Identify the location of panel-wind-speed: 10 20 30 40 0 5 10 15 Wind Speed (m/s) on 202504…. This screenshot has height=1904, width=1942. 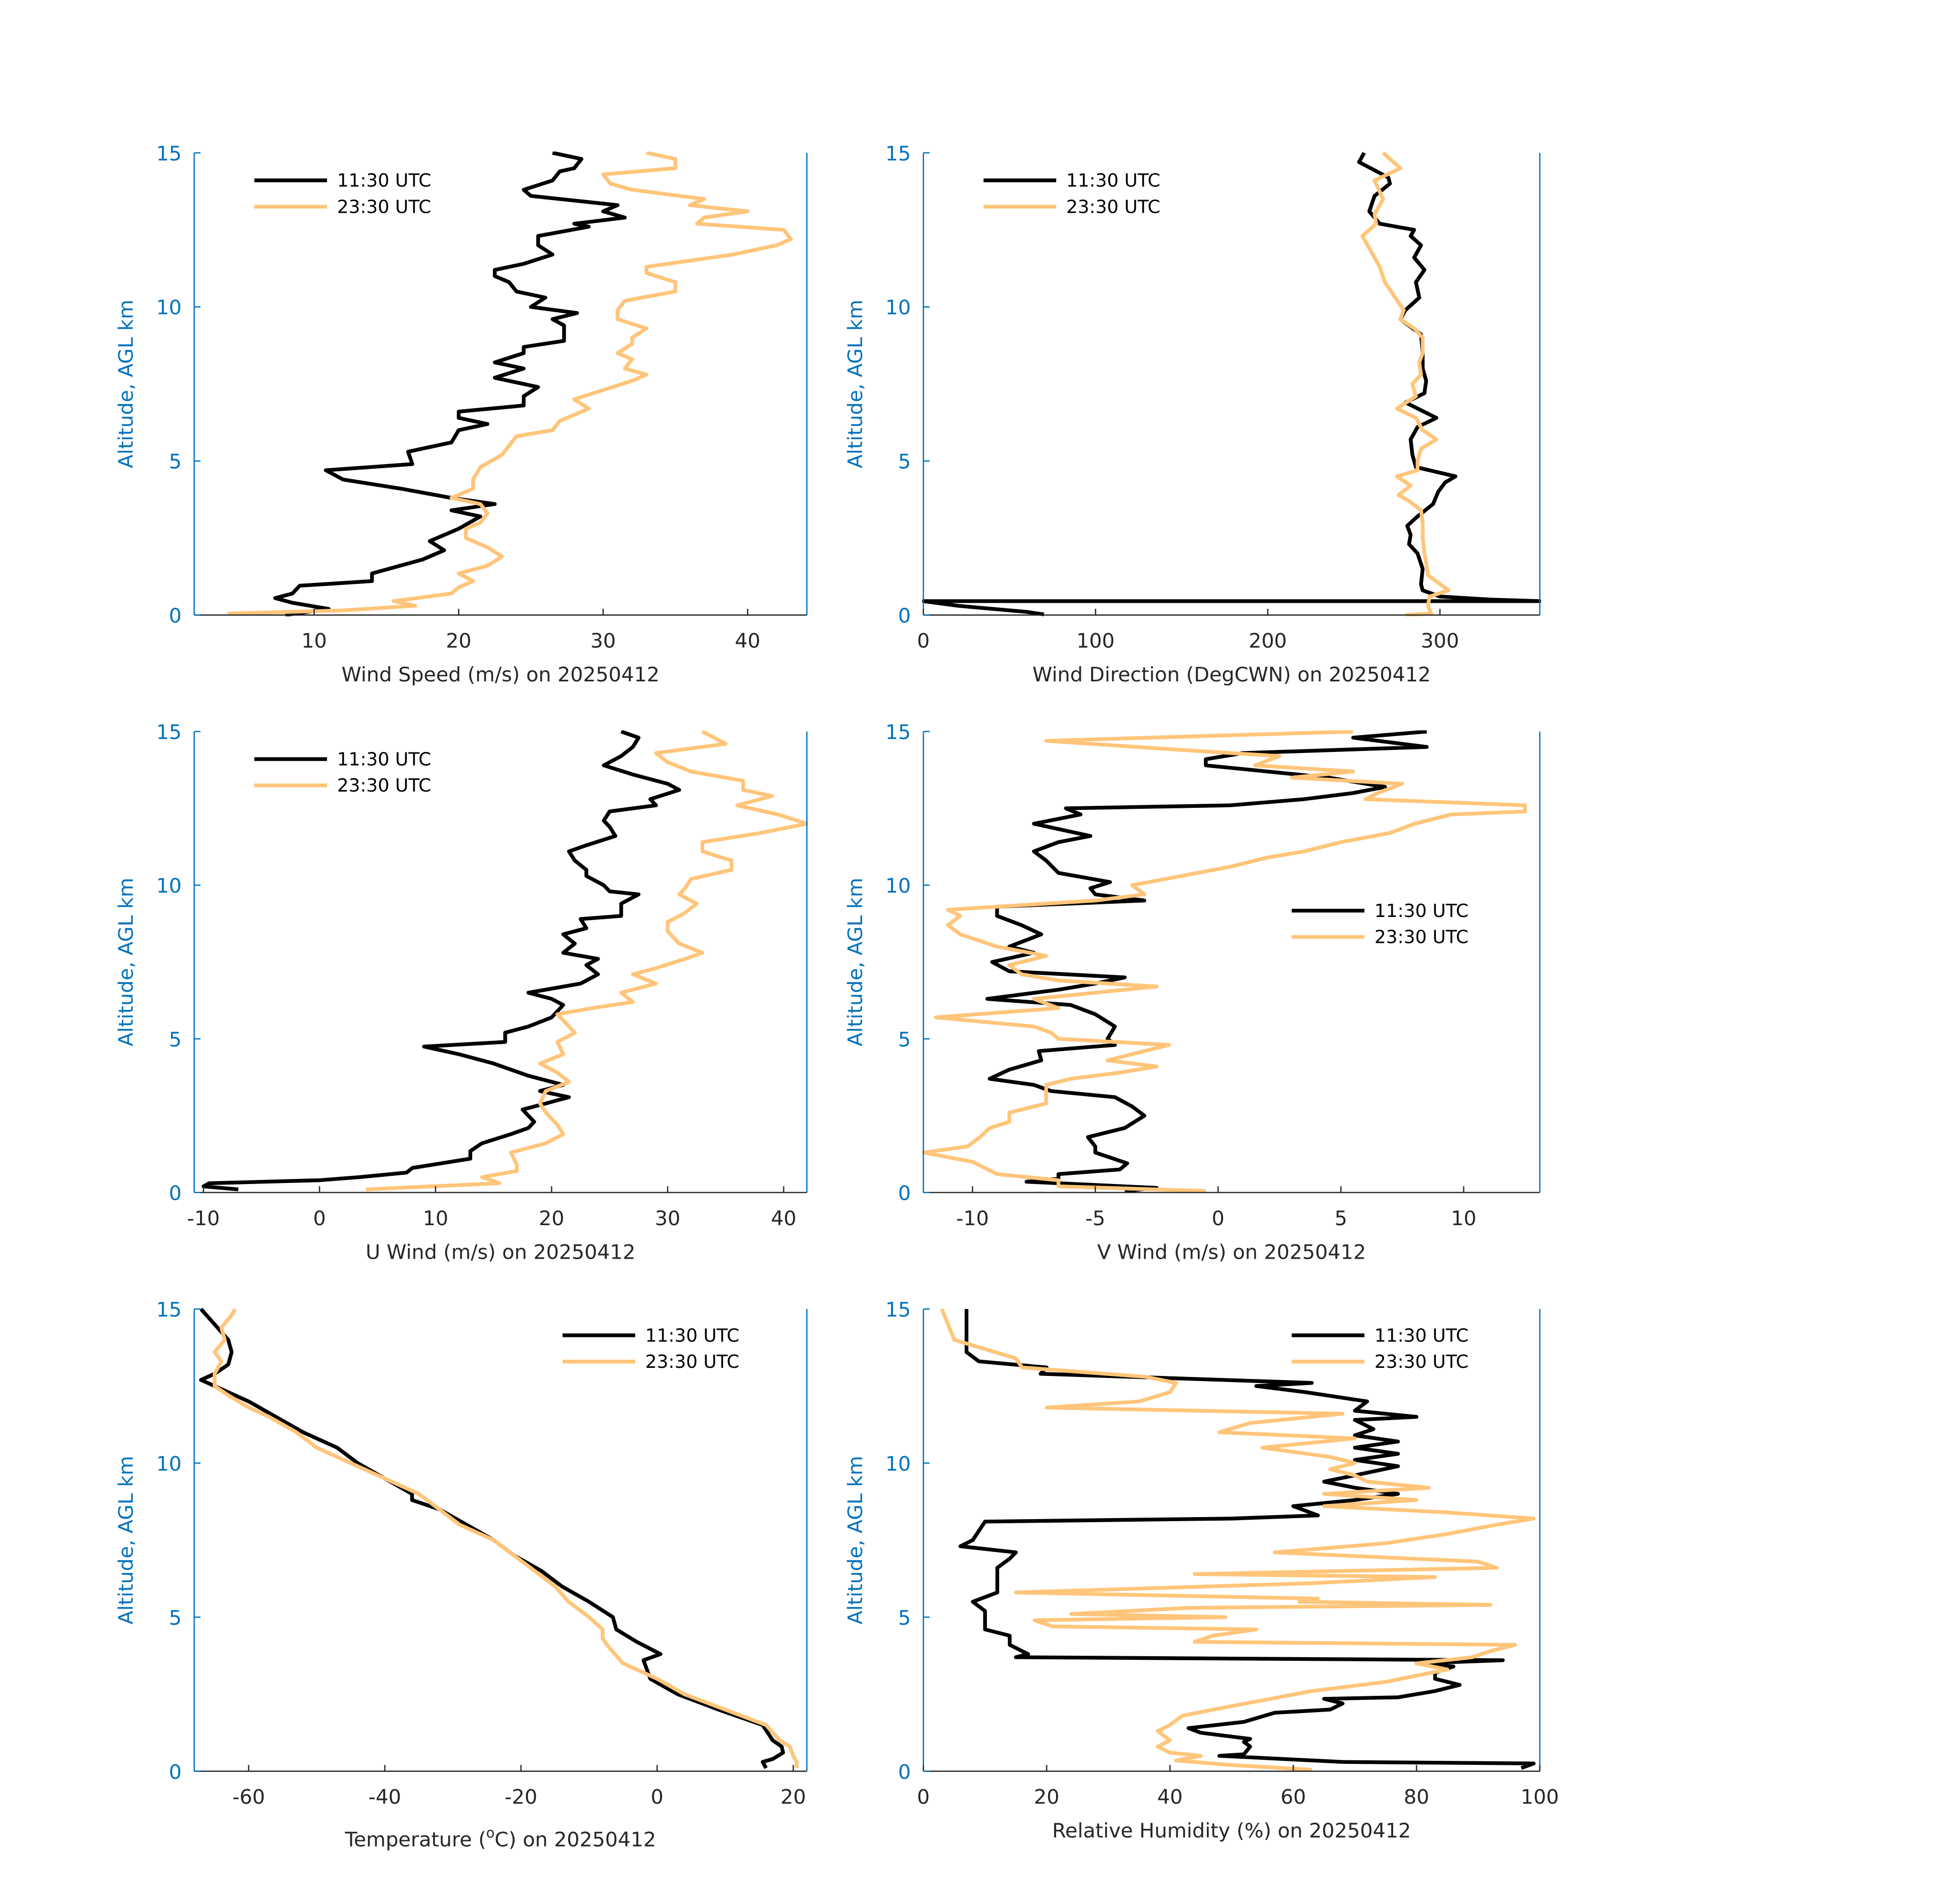
(461, 414).